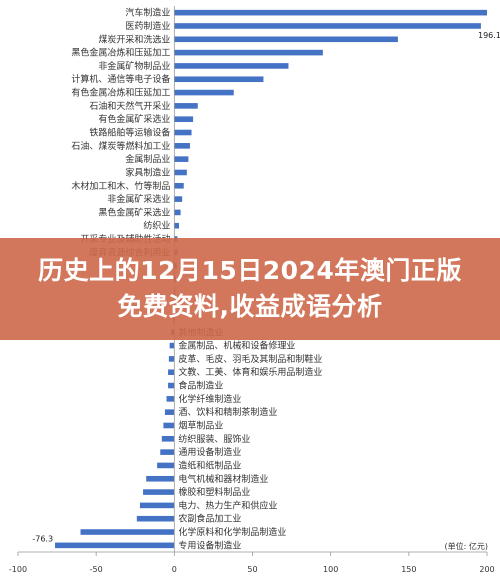 The height and width of the screenshot is (580, 500). What do you see at coordinates (156, 226) in the screenshot?
I see `category-label-16: 纺织业` at bounding box center [156, 226].